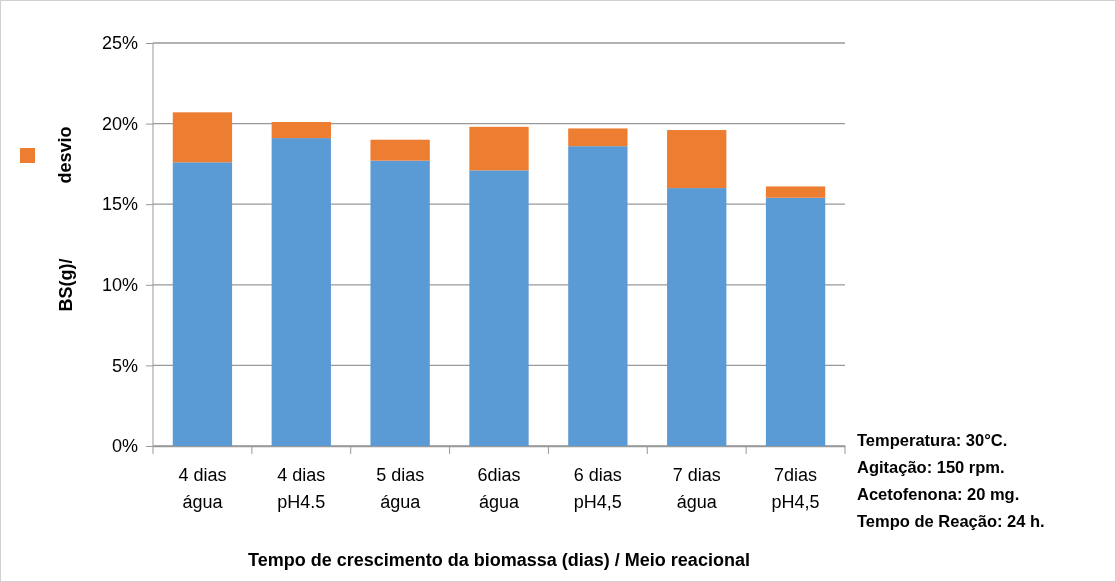 The image size is (1116, 582). Describe the element at coordinates (66, 285) in the screenshot. I see `y-axis-title: BS(g)/` at that location.